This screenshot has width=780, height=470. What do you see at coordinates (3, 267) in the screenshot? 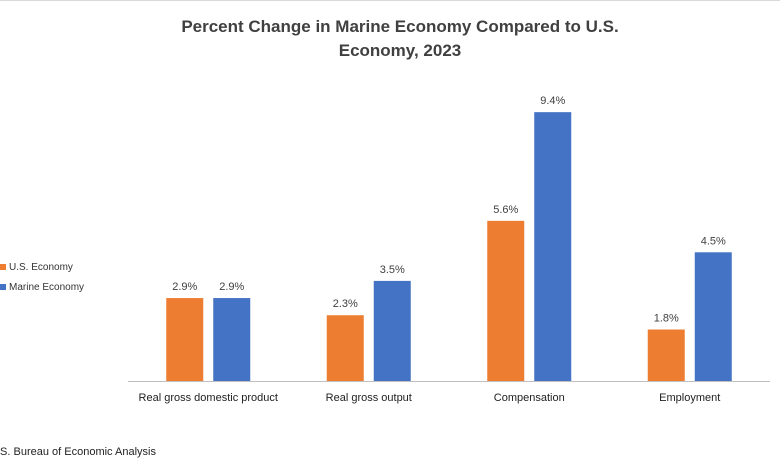
I see `legend-swatch-us-economy` at bounding box center [3, 267].